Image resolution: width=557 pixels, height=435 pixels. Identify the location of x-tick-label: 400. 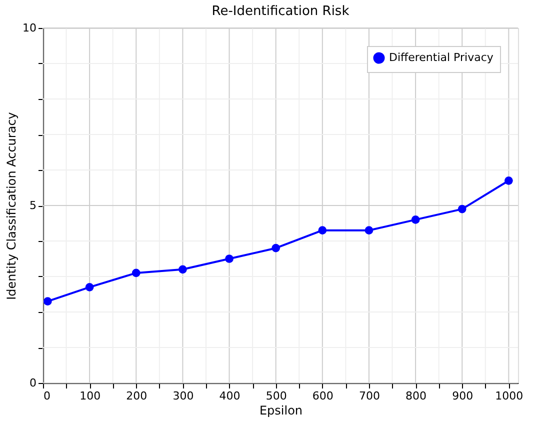
(229, 396).